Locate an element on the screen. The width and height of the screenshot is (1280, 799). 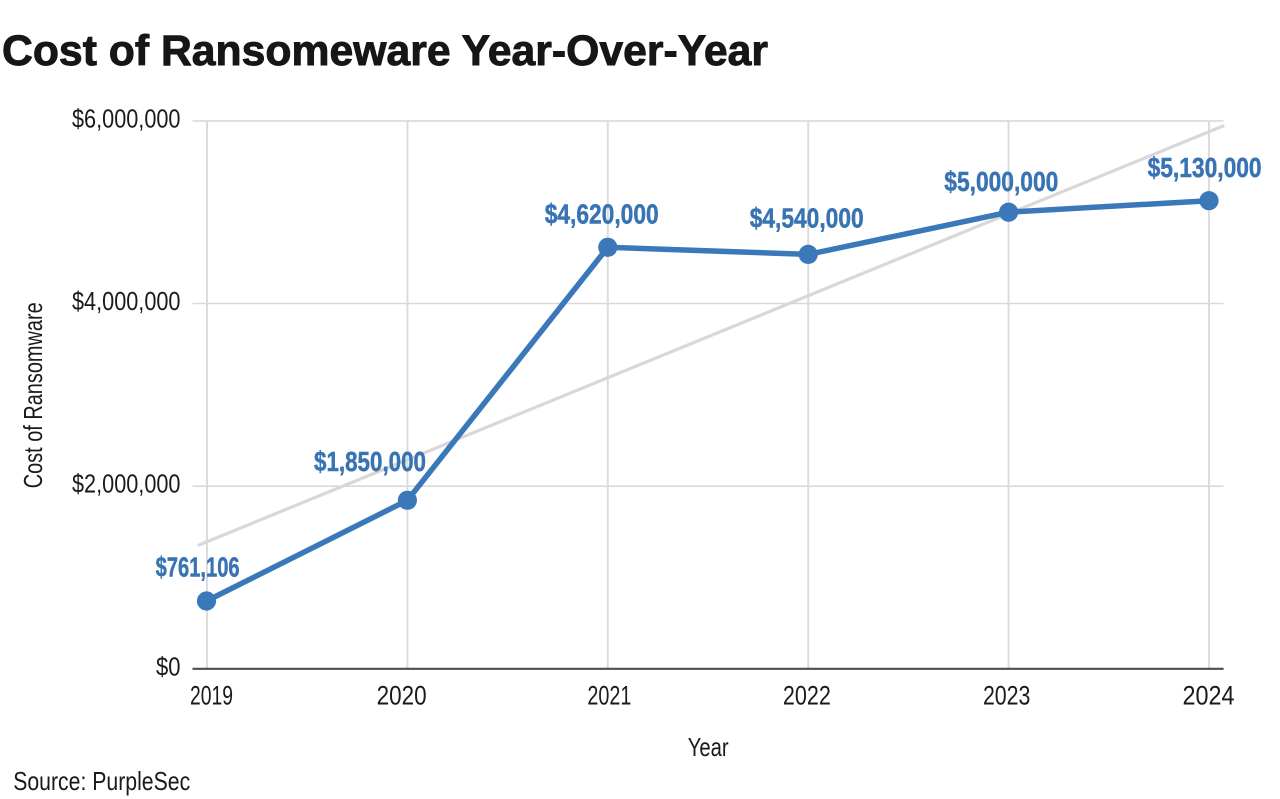
svg-text: Cost of Ransomware is located at coordinates (33, 395).